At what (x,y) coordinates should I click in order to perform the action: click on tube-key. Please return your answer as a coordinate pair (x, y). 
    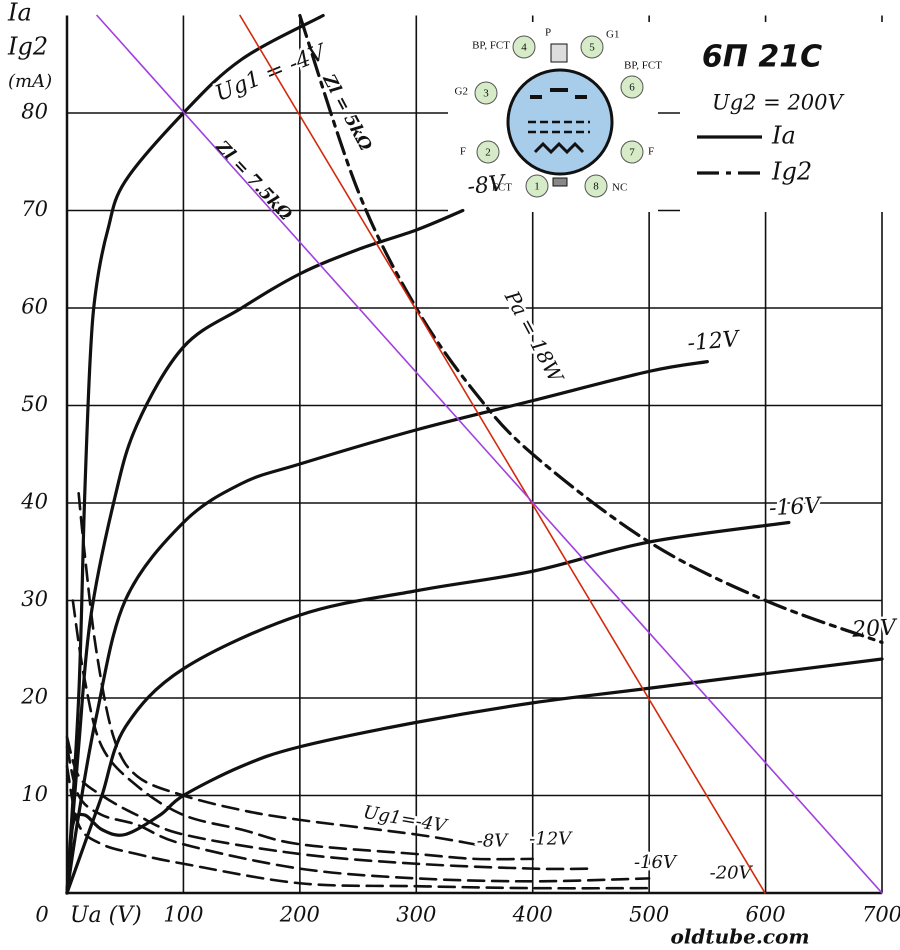
    Looking at the image, I should click on (560, 182).